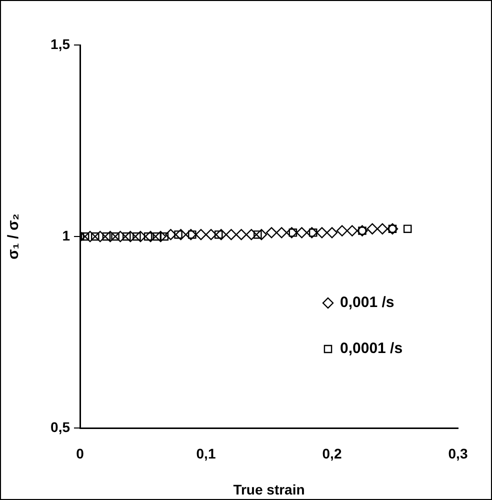 The image size is (492, 500). Describe the element at coordinates (206, 453) in the screenshot. I see `x-tick-label: 0,1` at that location.